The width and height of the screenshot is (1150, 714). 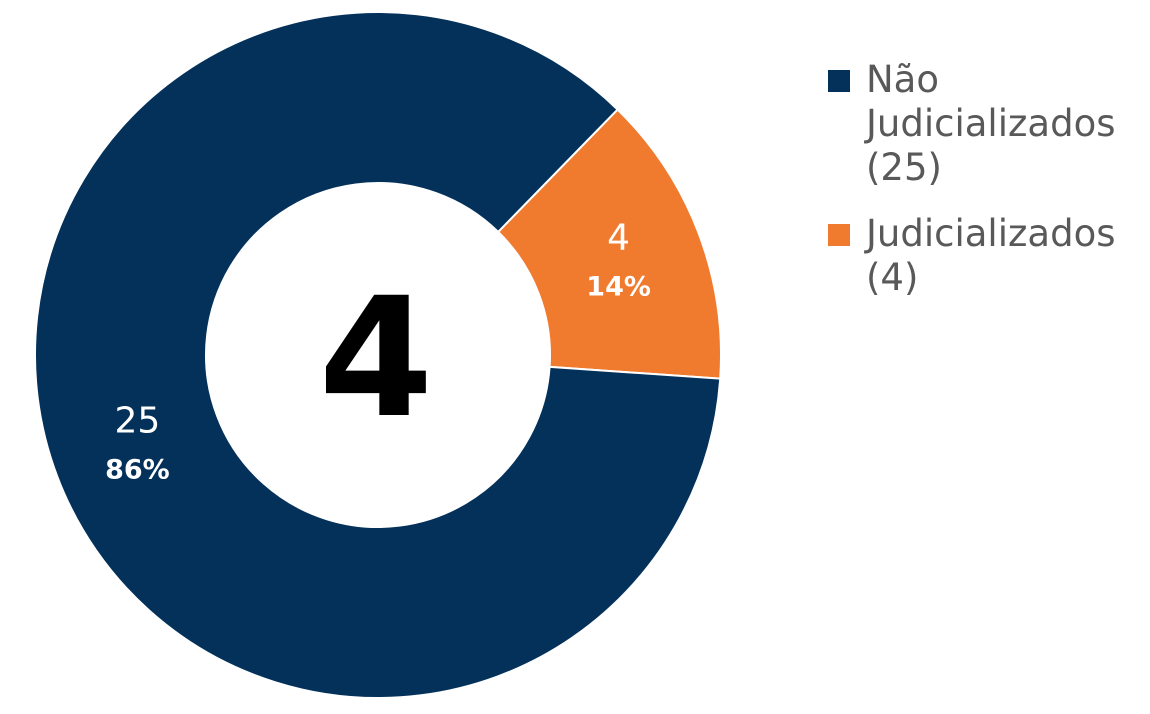 I want to click on slice-judicializados, so click(x=609, y=244).